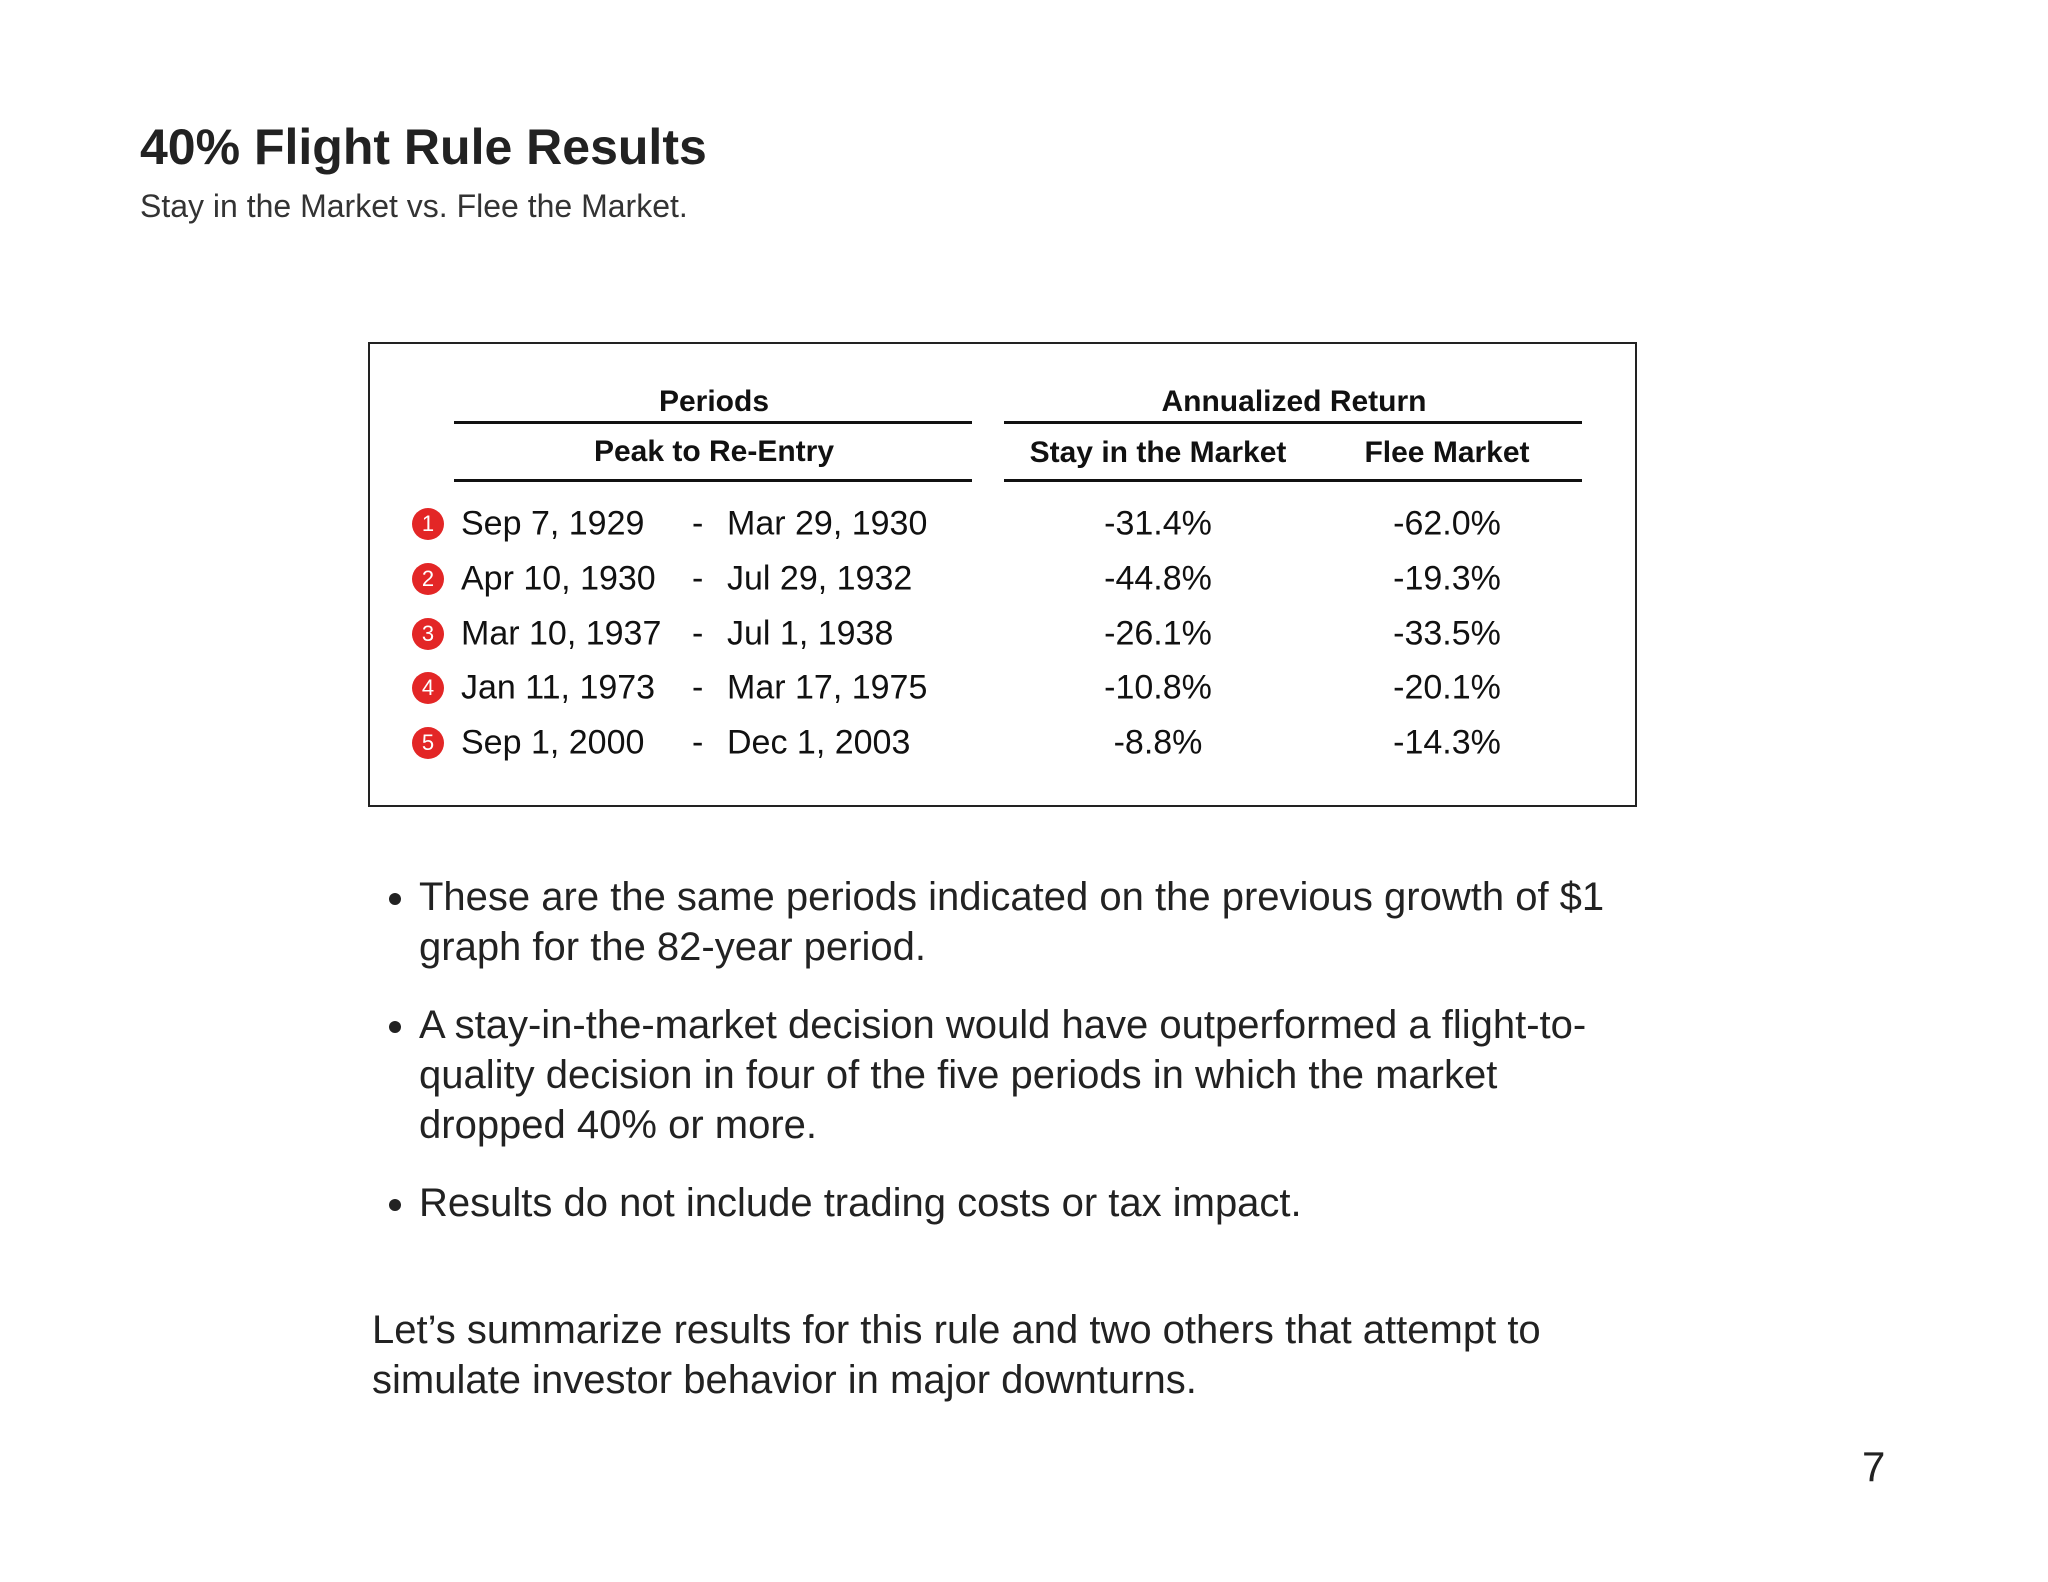  Describe the element at coordinates (1158, 452) in the screenshot. I see `column-header: Stay in the Market` at that location.